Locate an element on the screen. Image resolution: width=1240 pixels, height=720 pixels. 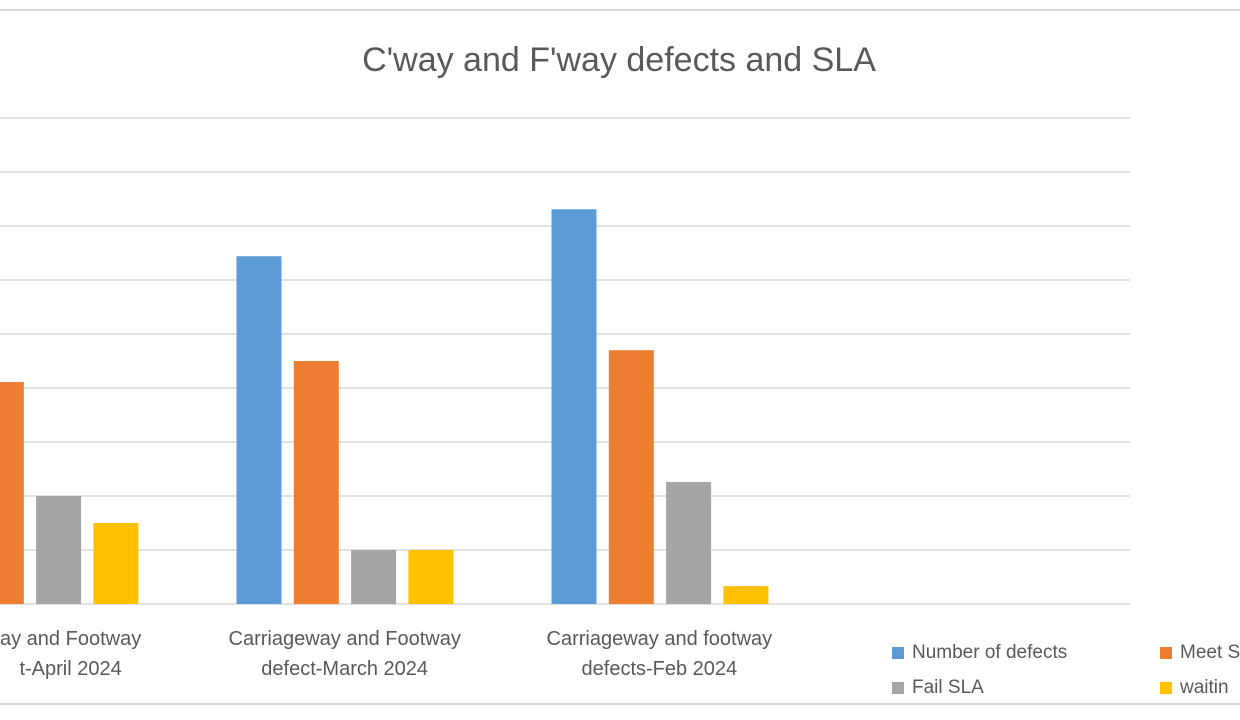
x-tick-label: Carriageway and footway defects-Feb 2024 is located at coordinates (659, 654).